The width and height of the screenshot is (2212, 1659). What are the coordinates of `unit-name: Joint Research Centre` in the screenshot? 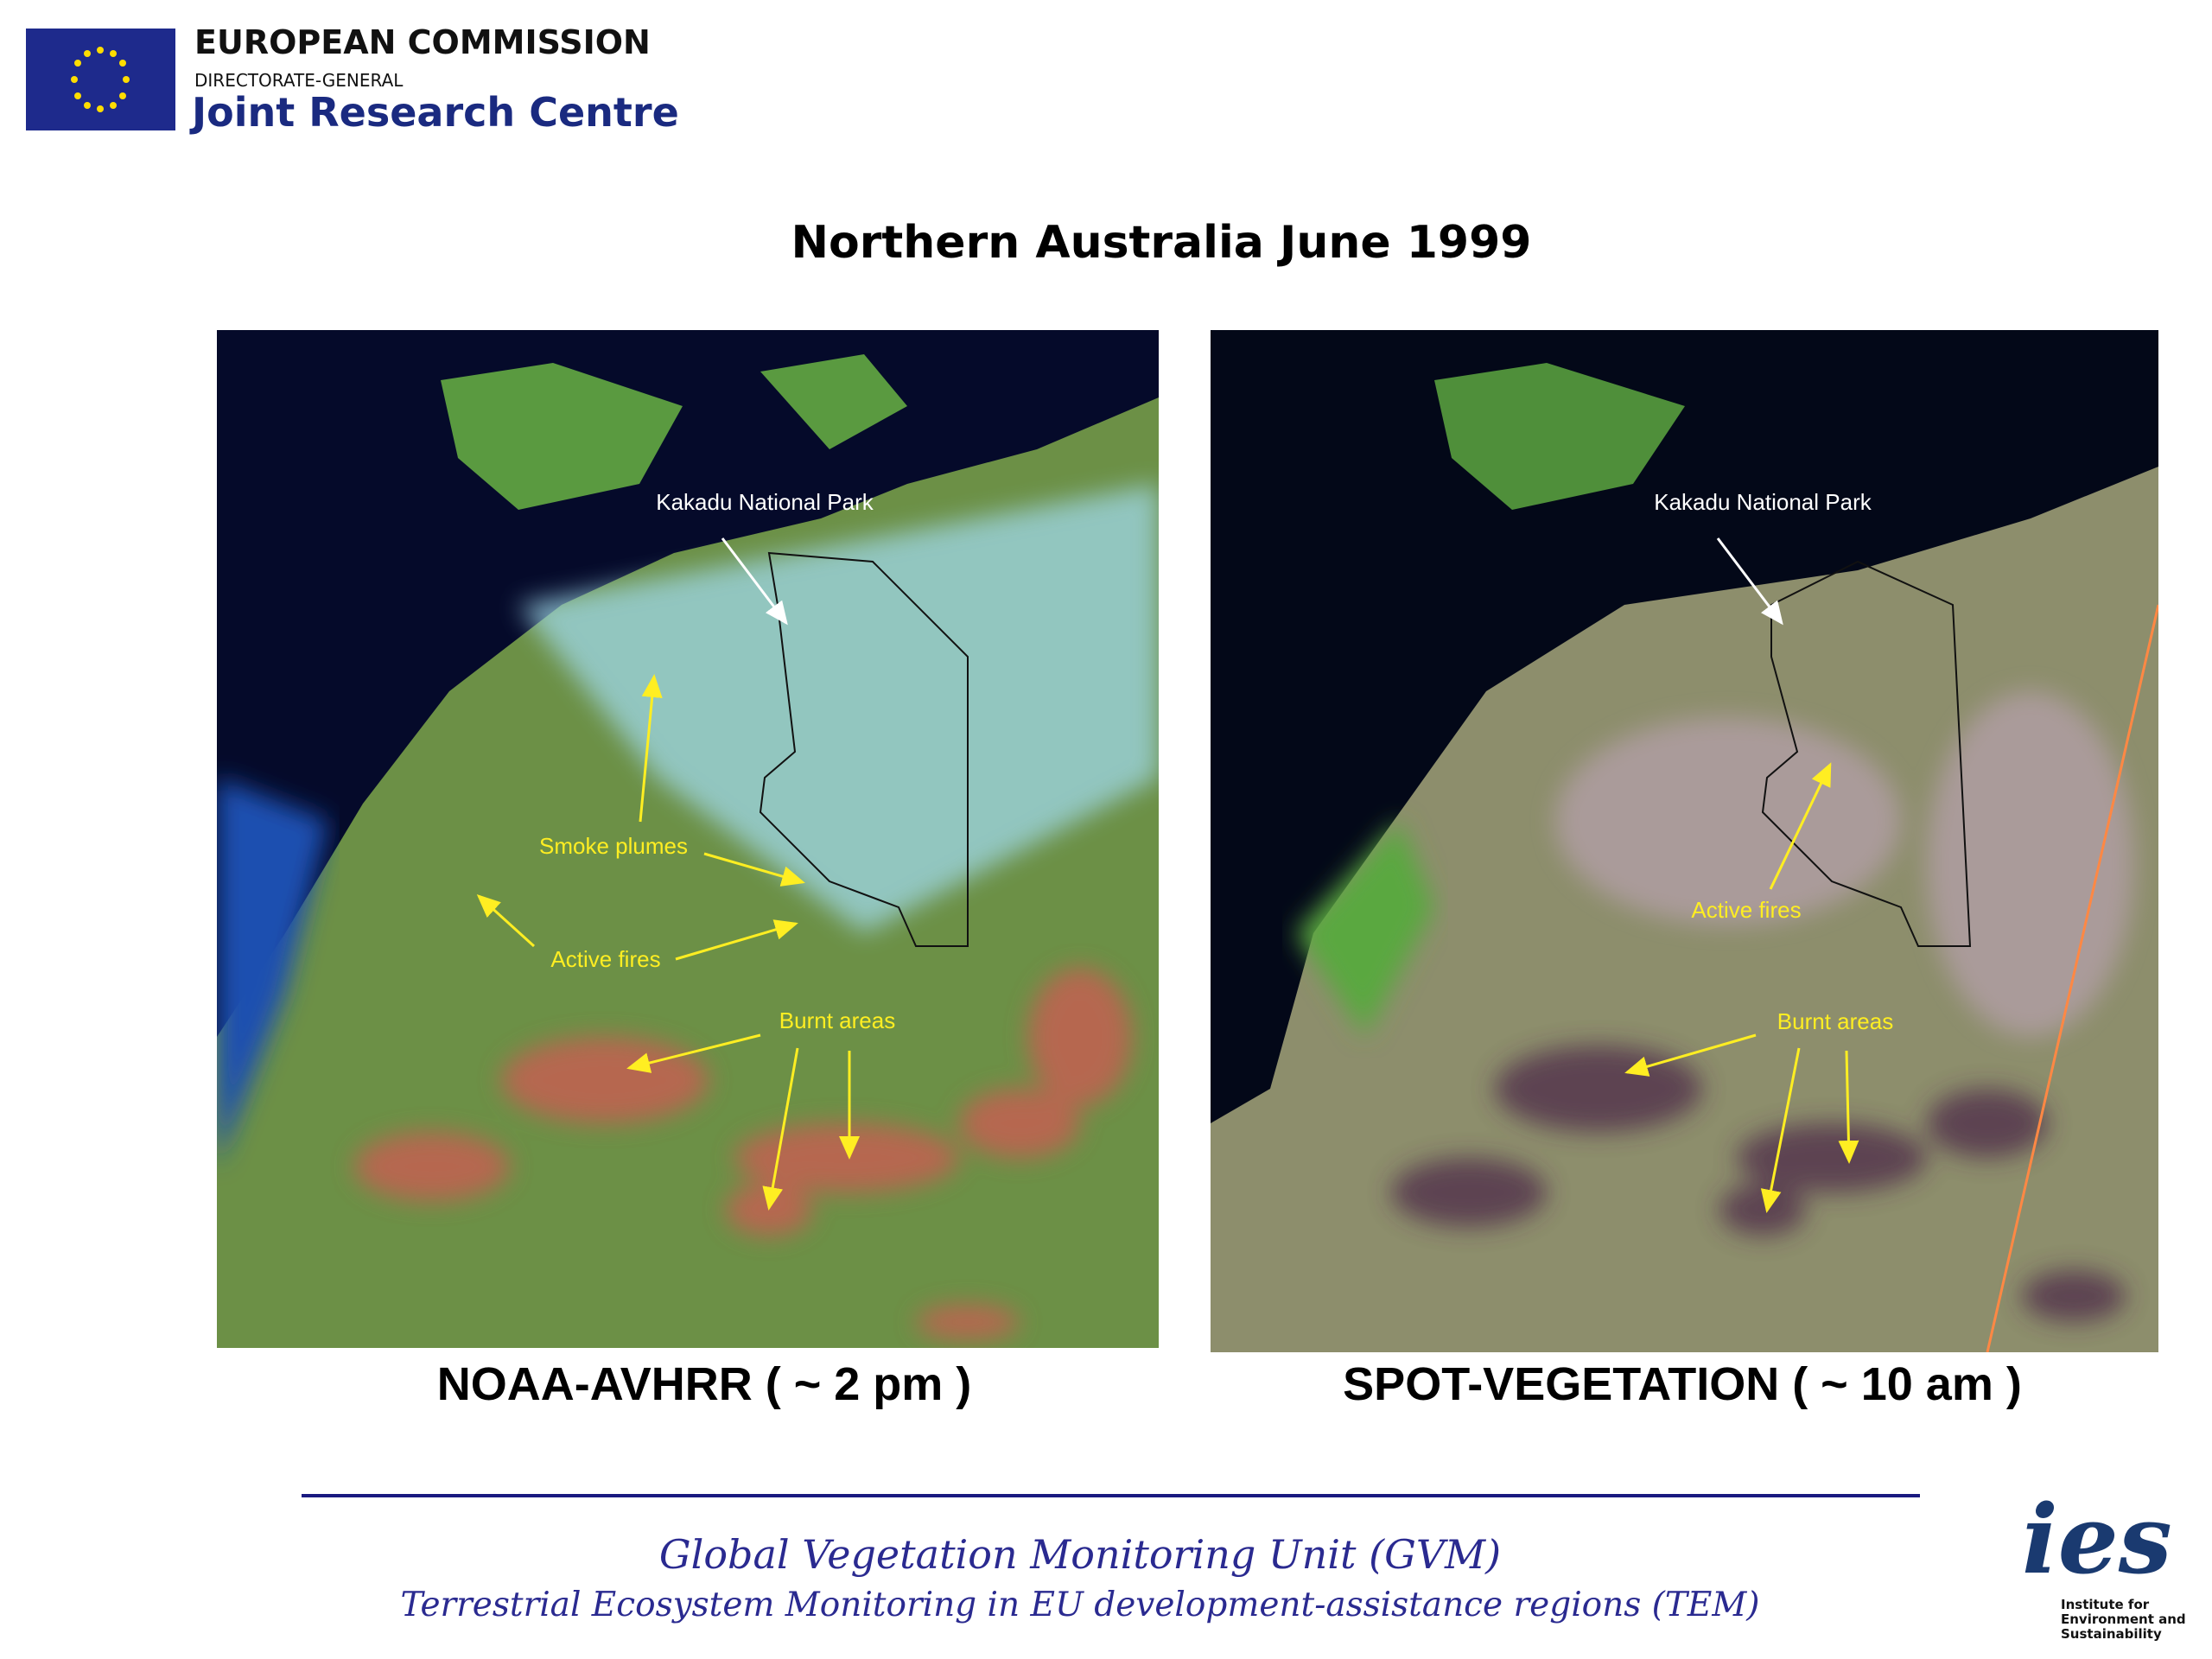 It's located at (434, 112).